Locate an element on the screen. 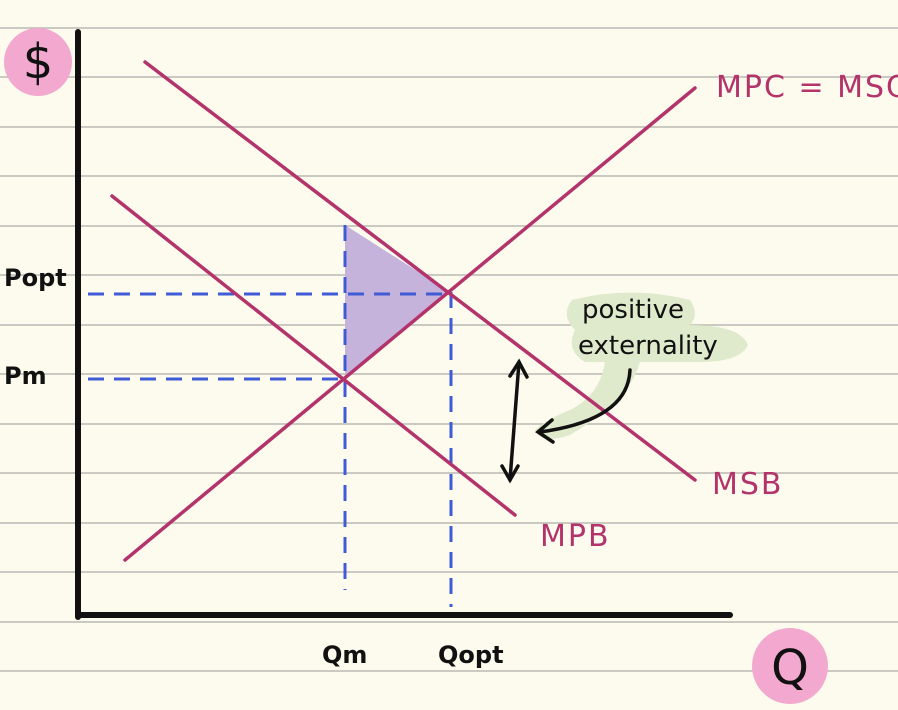  x-axis-label: Q is located at coordinates (790, 668).